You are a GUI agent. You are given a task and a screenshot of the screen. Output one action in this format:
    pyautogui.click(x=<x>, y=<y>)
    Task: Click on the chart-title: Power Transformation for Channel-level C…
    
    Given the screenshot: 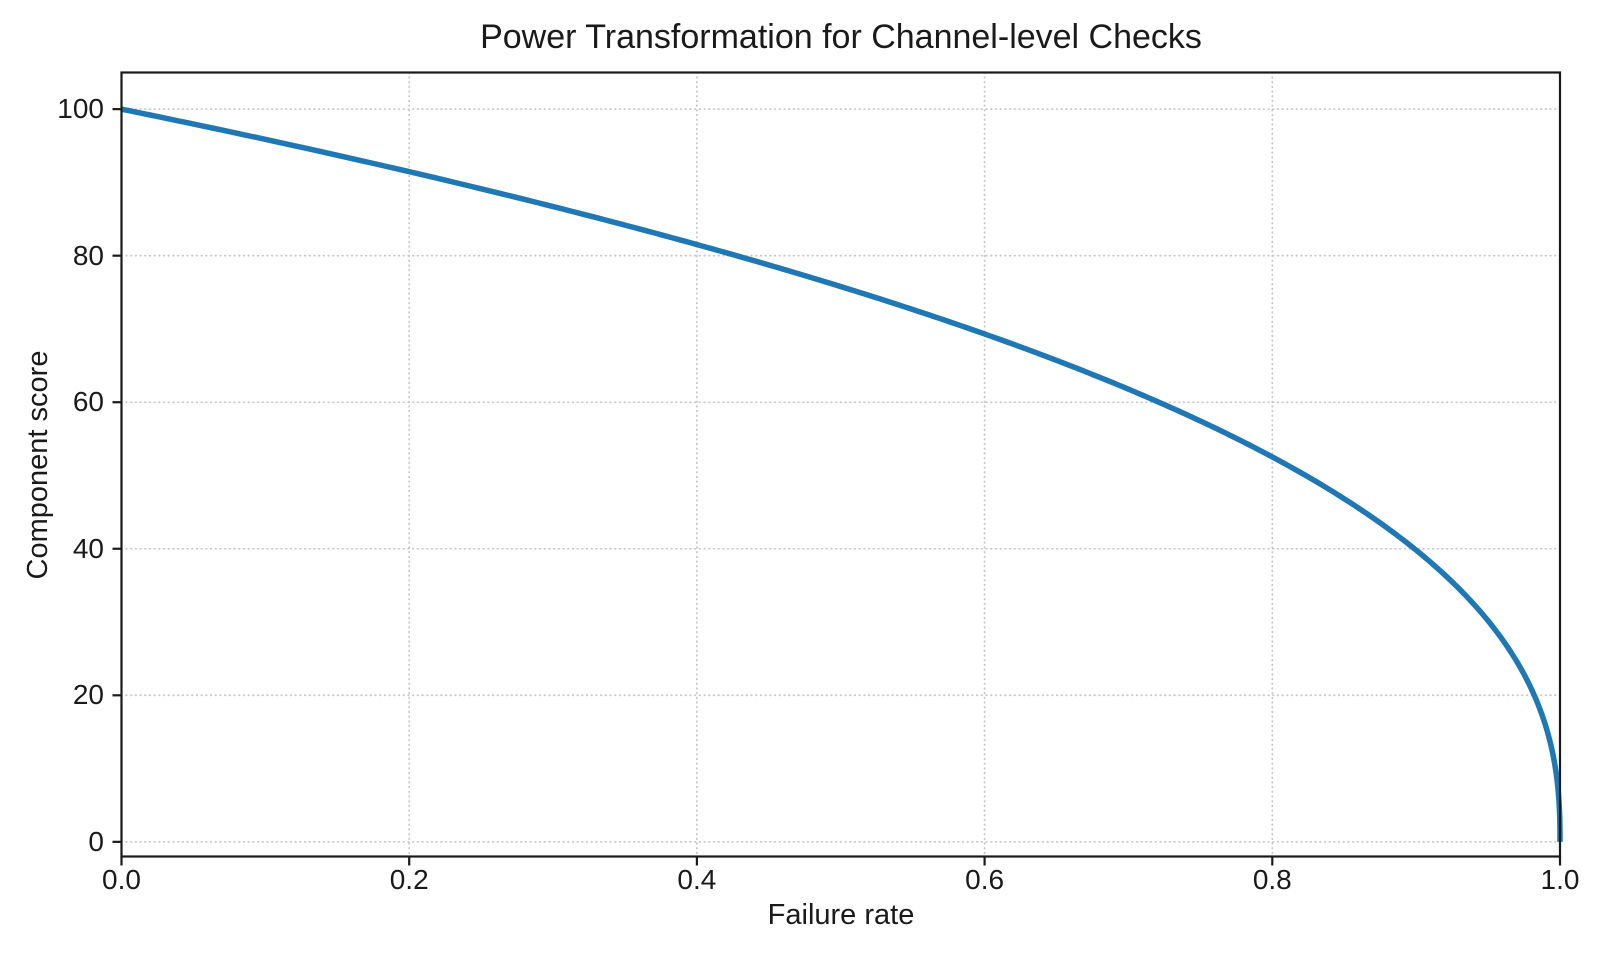 What is the action you would take?
    pyautogui.click(x=841, y=37)
    